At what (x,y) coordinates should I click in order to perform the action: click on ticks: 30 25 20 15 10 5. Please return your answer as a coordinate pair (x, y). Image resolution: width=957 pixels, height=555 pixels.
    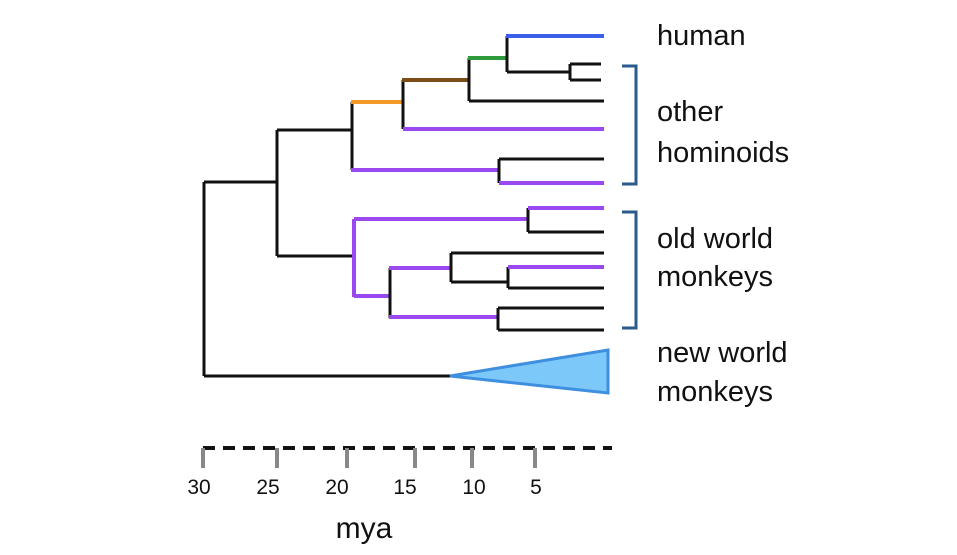
    Looking at the image, I should click on (364, 473).